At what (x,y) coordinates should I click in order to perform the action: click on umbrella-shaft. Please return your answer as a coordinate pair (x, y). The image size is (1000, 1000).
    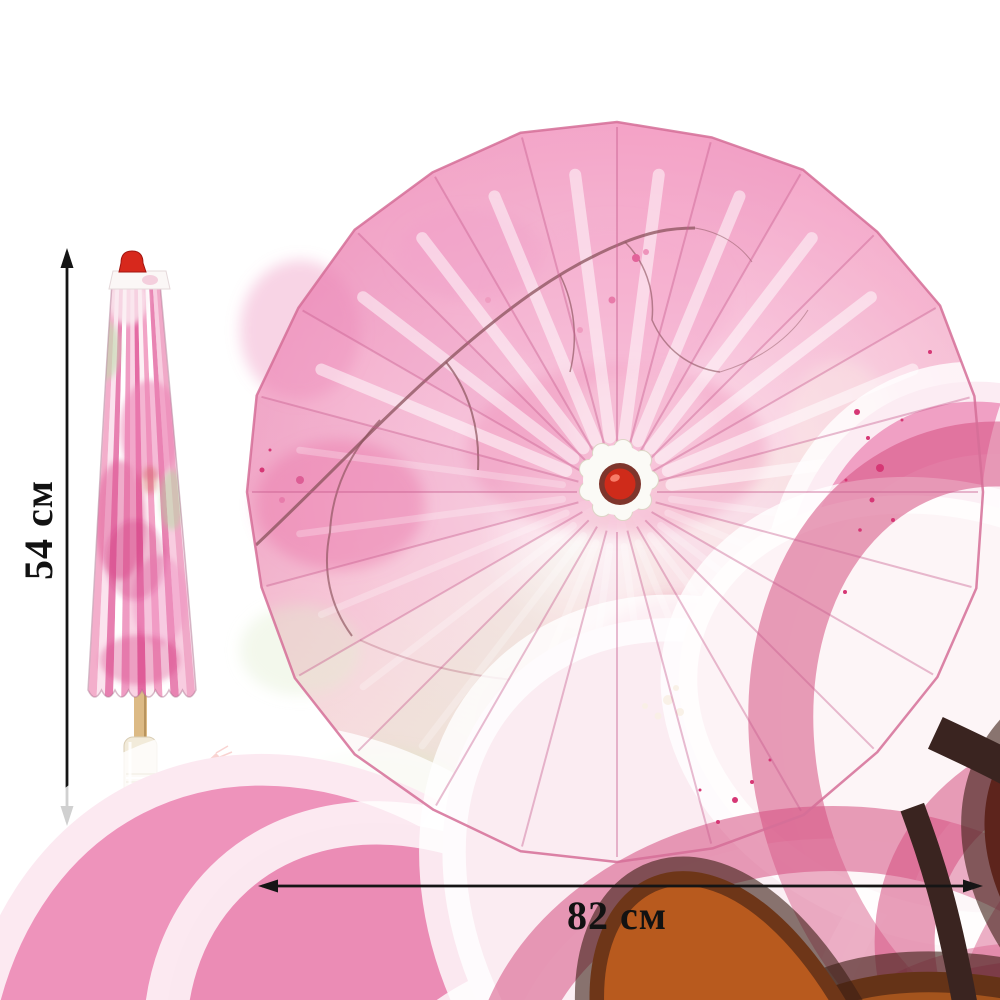
    Looking at the image, I should click on (140, 714).